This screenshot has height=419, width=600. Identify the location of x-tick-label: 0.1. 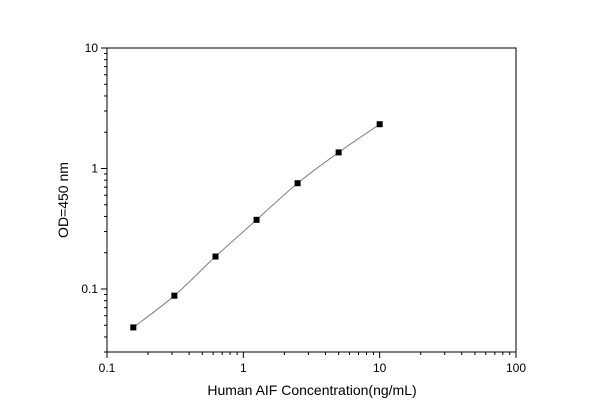
(107, 368).